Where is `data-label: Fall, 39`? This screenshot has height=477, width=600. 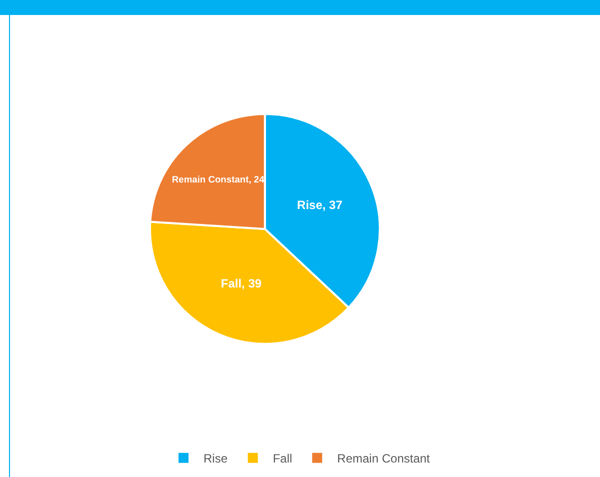
data-label: Fall, 39 is located at coordinates (241, 283).